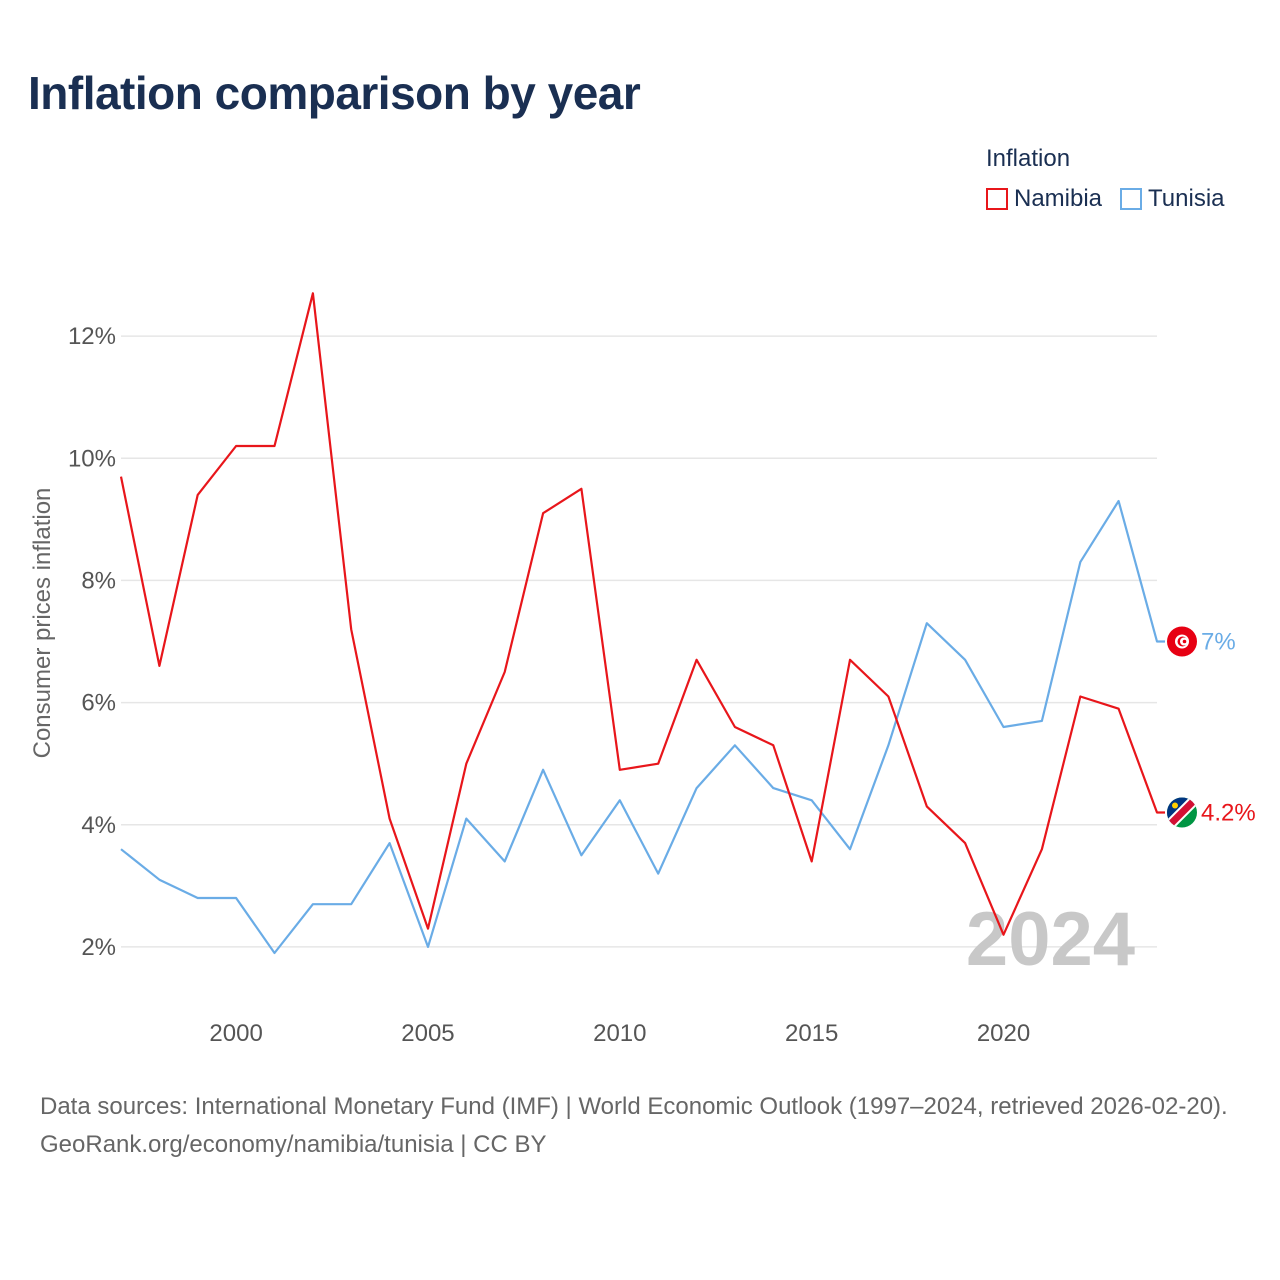  What do you see at coordinates (235, 1033) in the screenshot?
I see `x-tick-label: 2000` at bounding box center [235, 1033].